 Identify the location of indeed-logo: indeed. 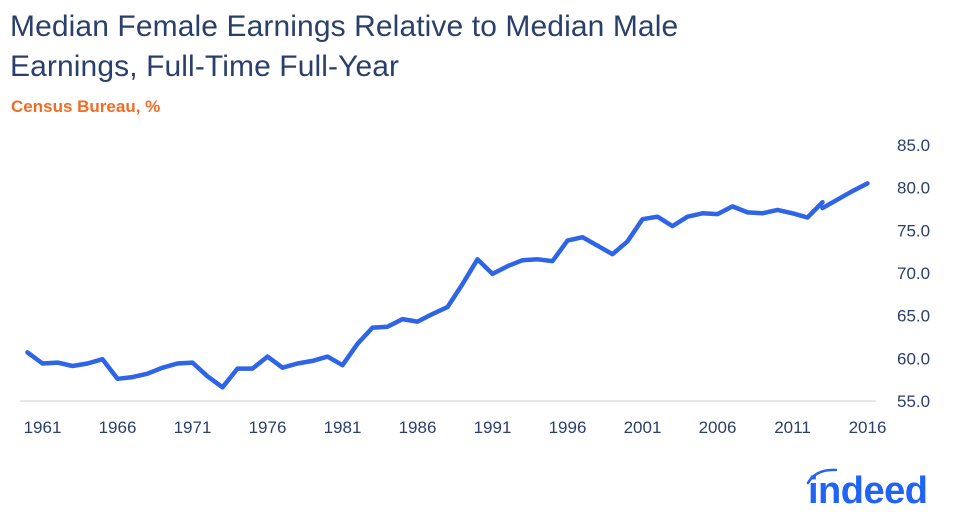
(874, 491).